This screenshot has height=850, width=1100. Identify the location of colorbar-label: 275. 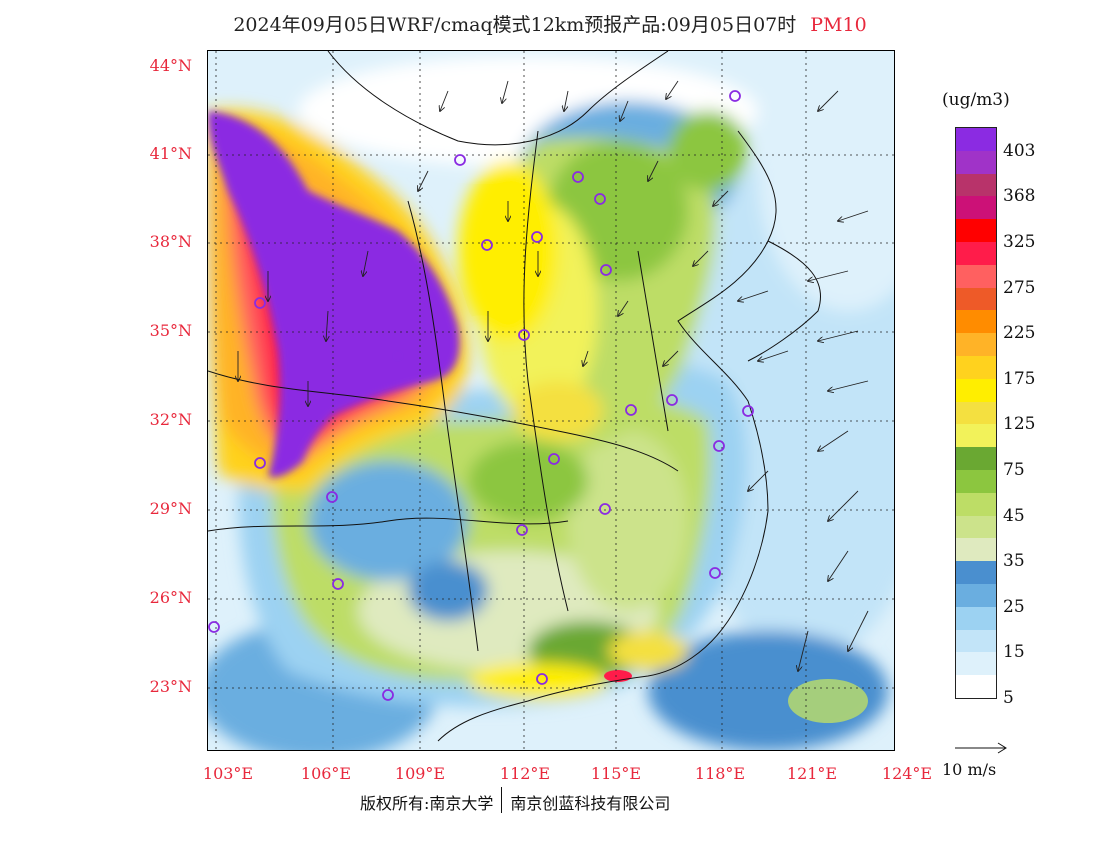
(1019, 287).